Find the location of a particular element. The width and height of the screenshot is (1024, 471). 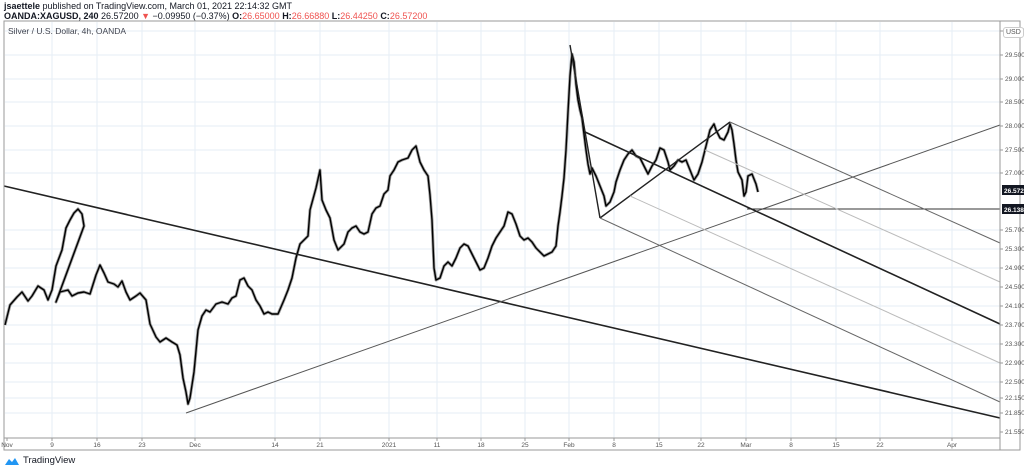

high-label: H: is located at coordinates (287, 16).